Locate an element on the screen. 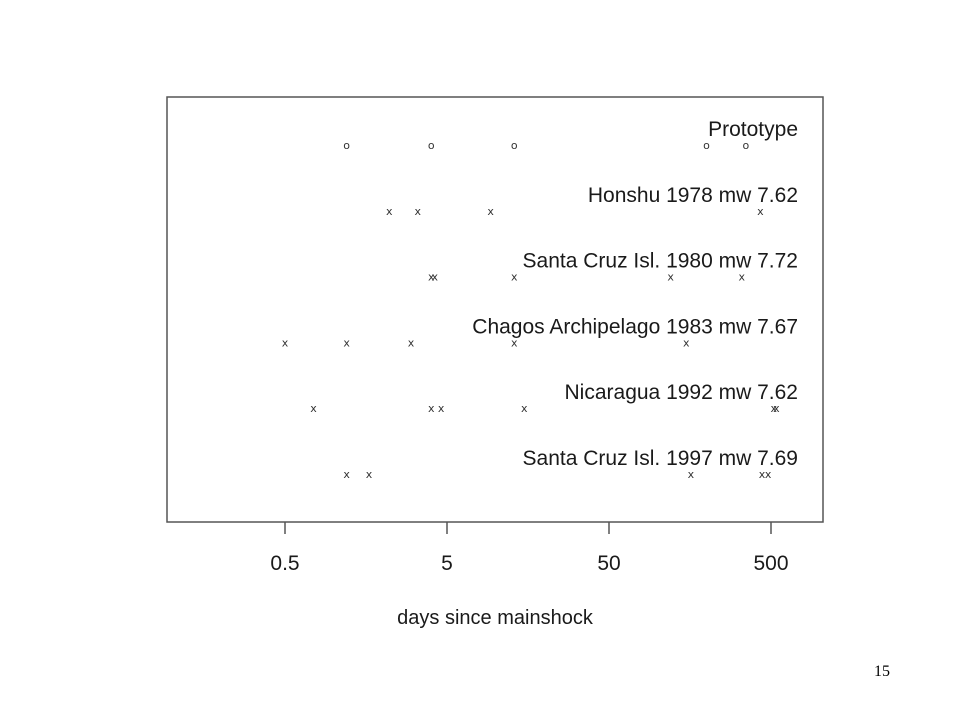 Image resolution: width=960 pixels, height=720 pixels. series-label: Prototype is located at coordinates (753, 129).